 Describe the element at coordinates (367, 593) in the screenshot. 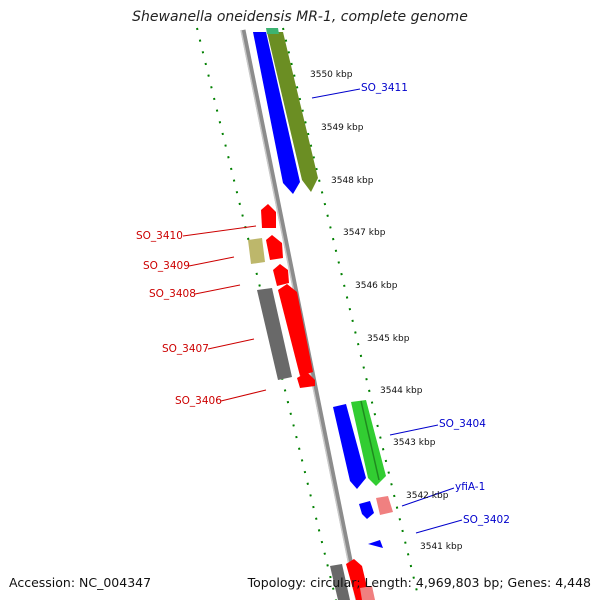

I see `gene-bottom-pink-feature` at that location.